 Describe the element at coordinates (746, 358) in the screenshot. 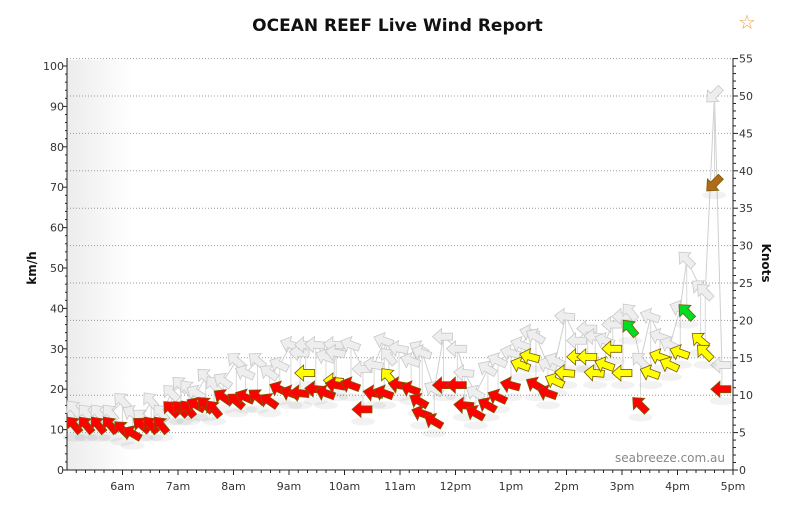

I see `right-tick-label: 15` at that location.